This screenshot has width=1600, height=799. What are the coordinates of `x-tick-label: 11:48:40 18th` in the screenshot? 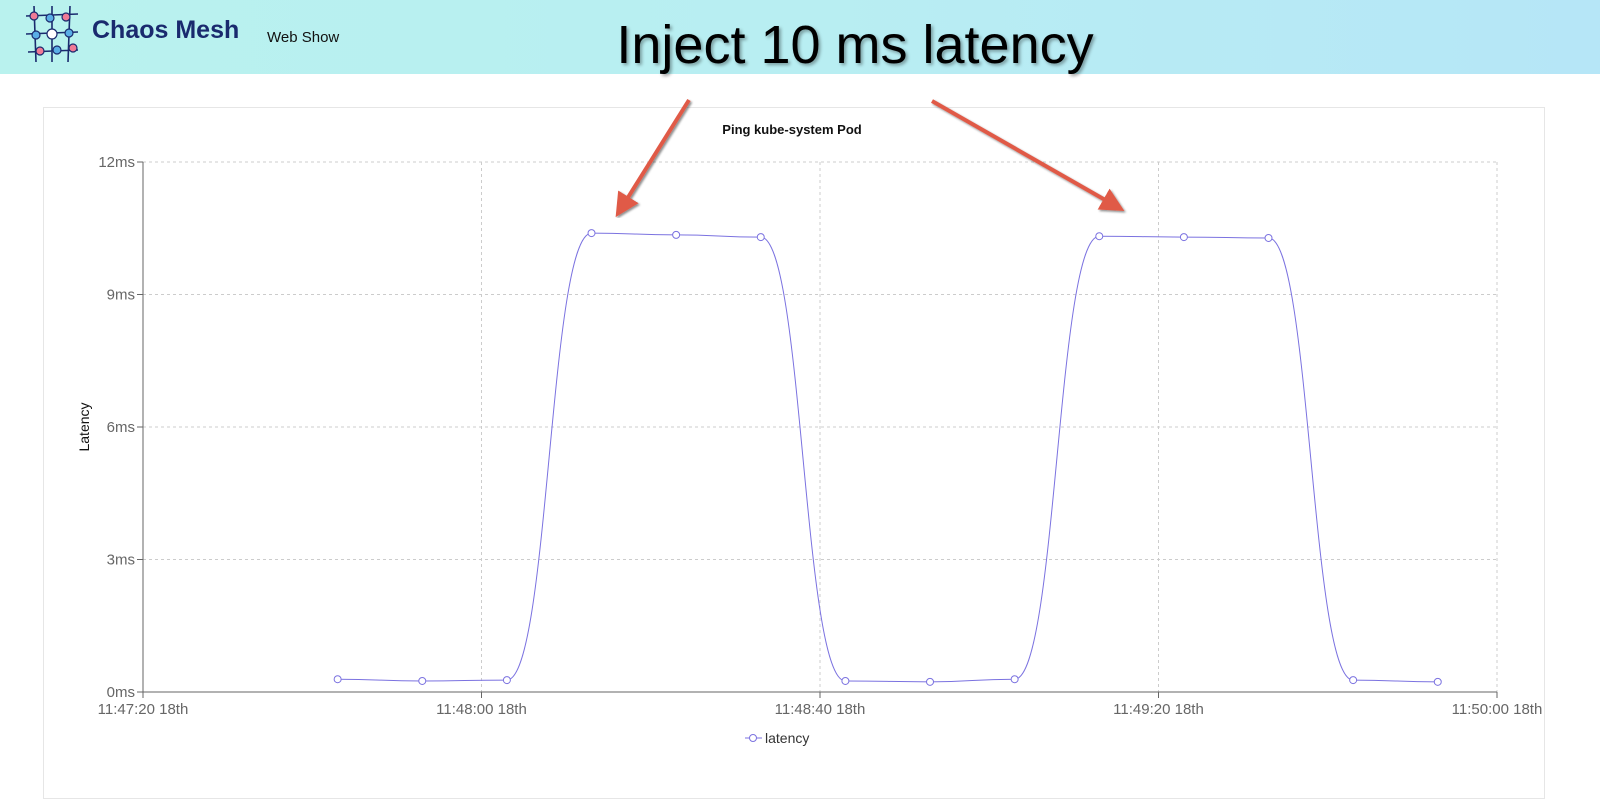 It's located at (820, 709).